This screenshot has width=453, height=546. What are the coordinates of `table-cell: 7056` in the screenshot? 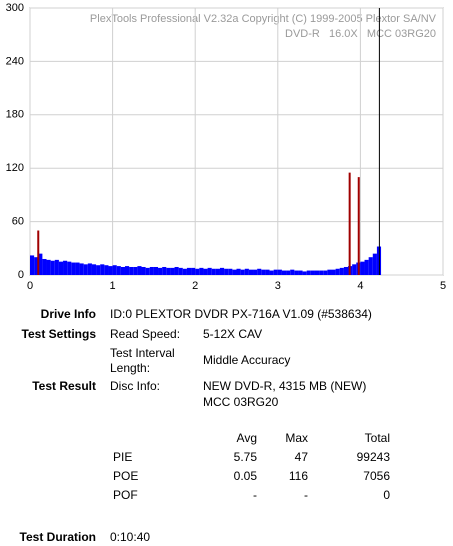 It's located at (376, 476).